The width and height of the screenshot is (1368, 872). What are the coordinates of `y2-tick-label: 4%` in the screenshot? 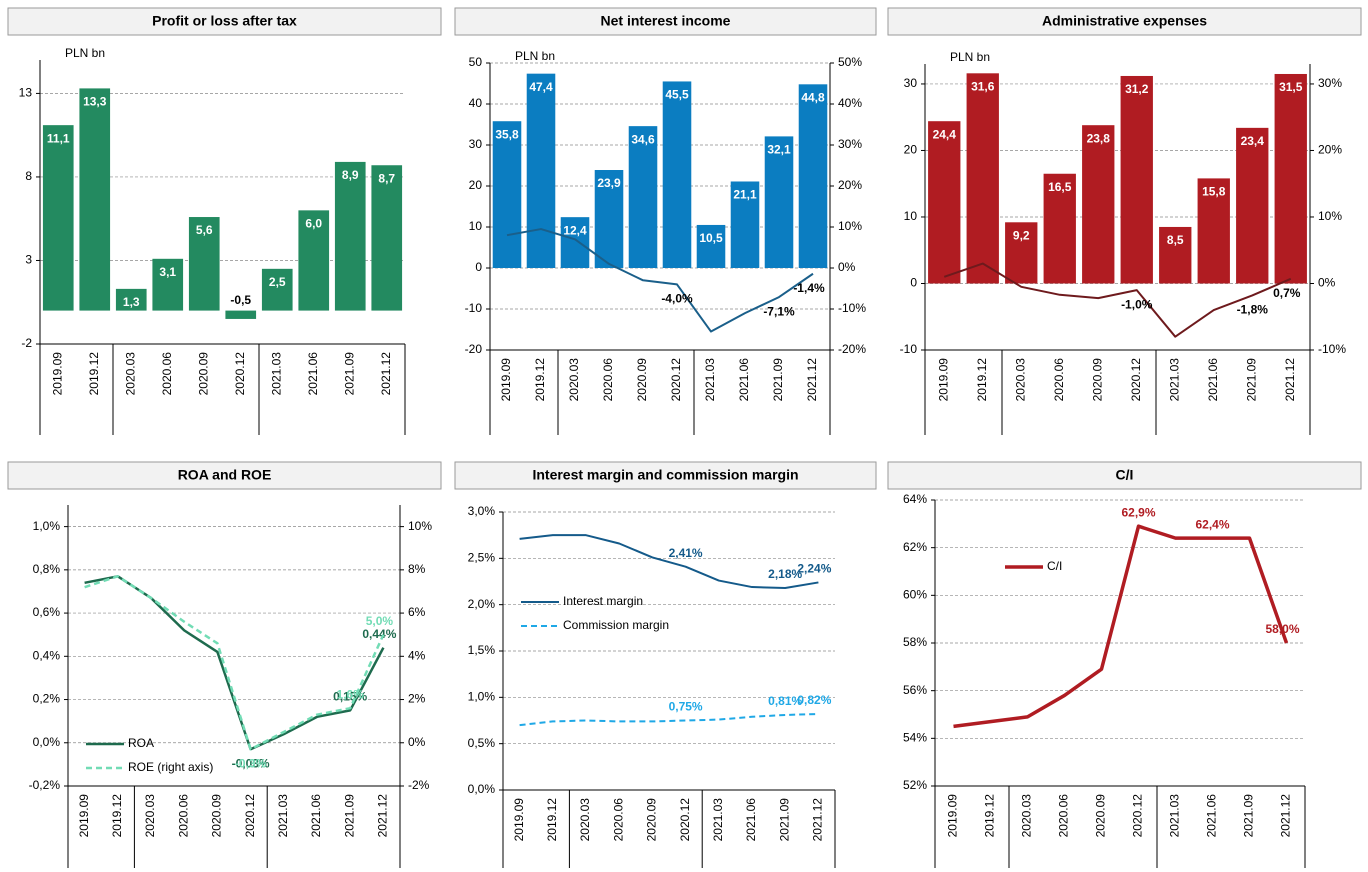 It's located at (417, 655).